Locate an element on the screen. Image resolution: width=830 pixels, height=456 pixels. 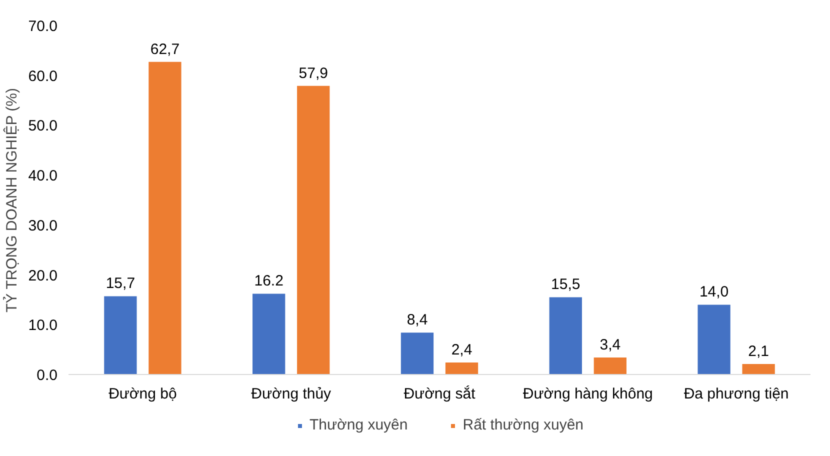
y-tick-label: 60.0 is located at coordinates (43, 76).